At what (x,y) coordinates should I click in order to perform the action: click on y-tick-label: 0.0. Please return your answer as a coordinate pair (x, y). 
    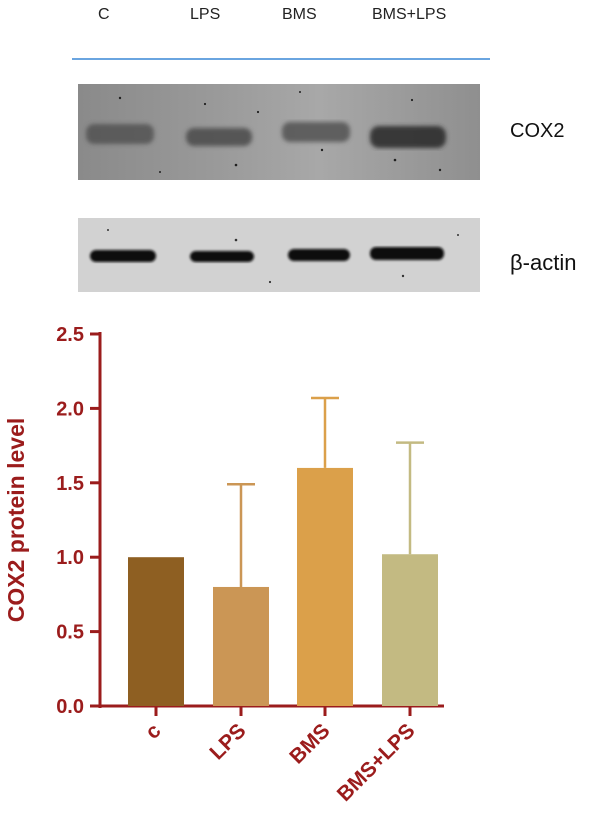
    Looking at the image, I should click on (70, 707).